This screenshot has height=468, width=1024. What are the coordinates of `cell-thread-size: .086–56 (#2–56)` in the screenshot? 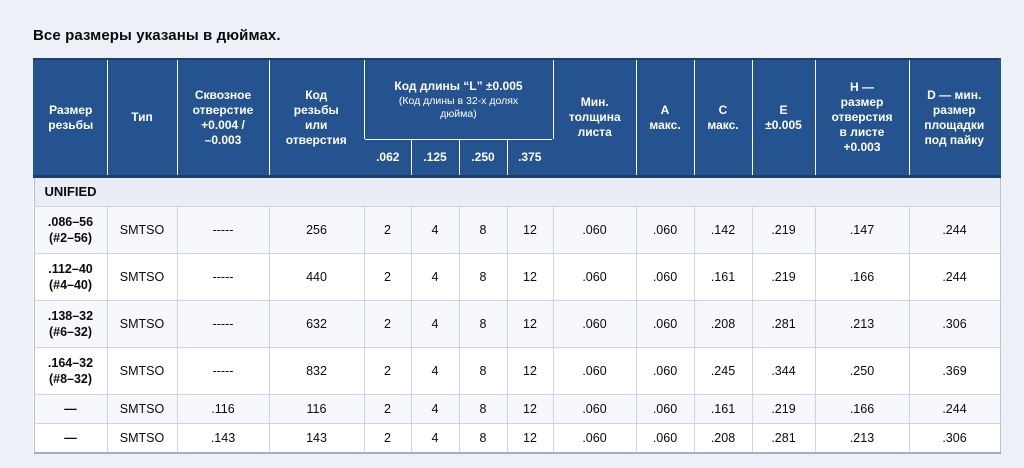 It's located at (70, 230).